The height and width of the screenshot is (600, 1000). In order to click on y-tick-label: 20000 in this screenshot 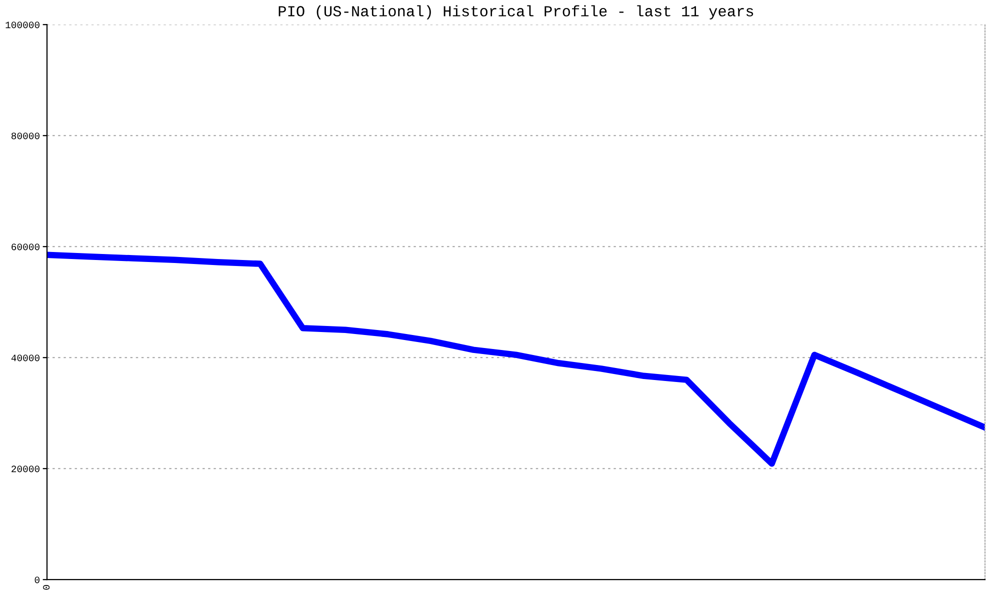, I will do `click(26, 469)`.